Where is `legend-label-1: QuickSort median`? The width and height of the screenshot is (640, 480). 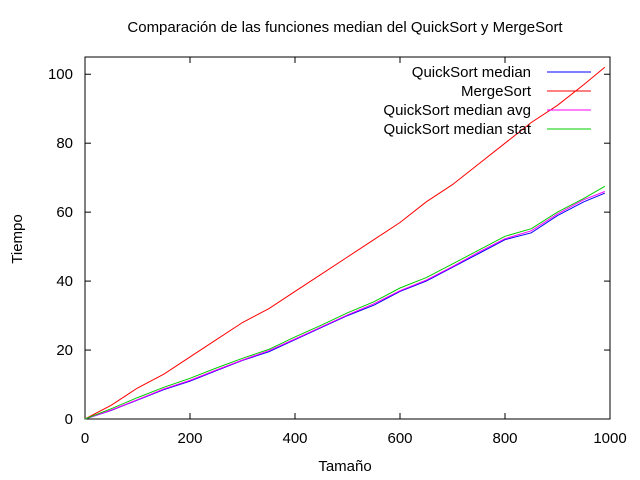
legend-label-1: QuickSort median is located at coordinates (471, 72).